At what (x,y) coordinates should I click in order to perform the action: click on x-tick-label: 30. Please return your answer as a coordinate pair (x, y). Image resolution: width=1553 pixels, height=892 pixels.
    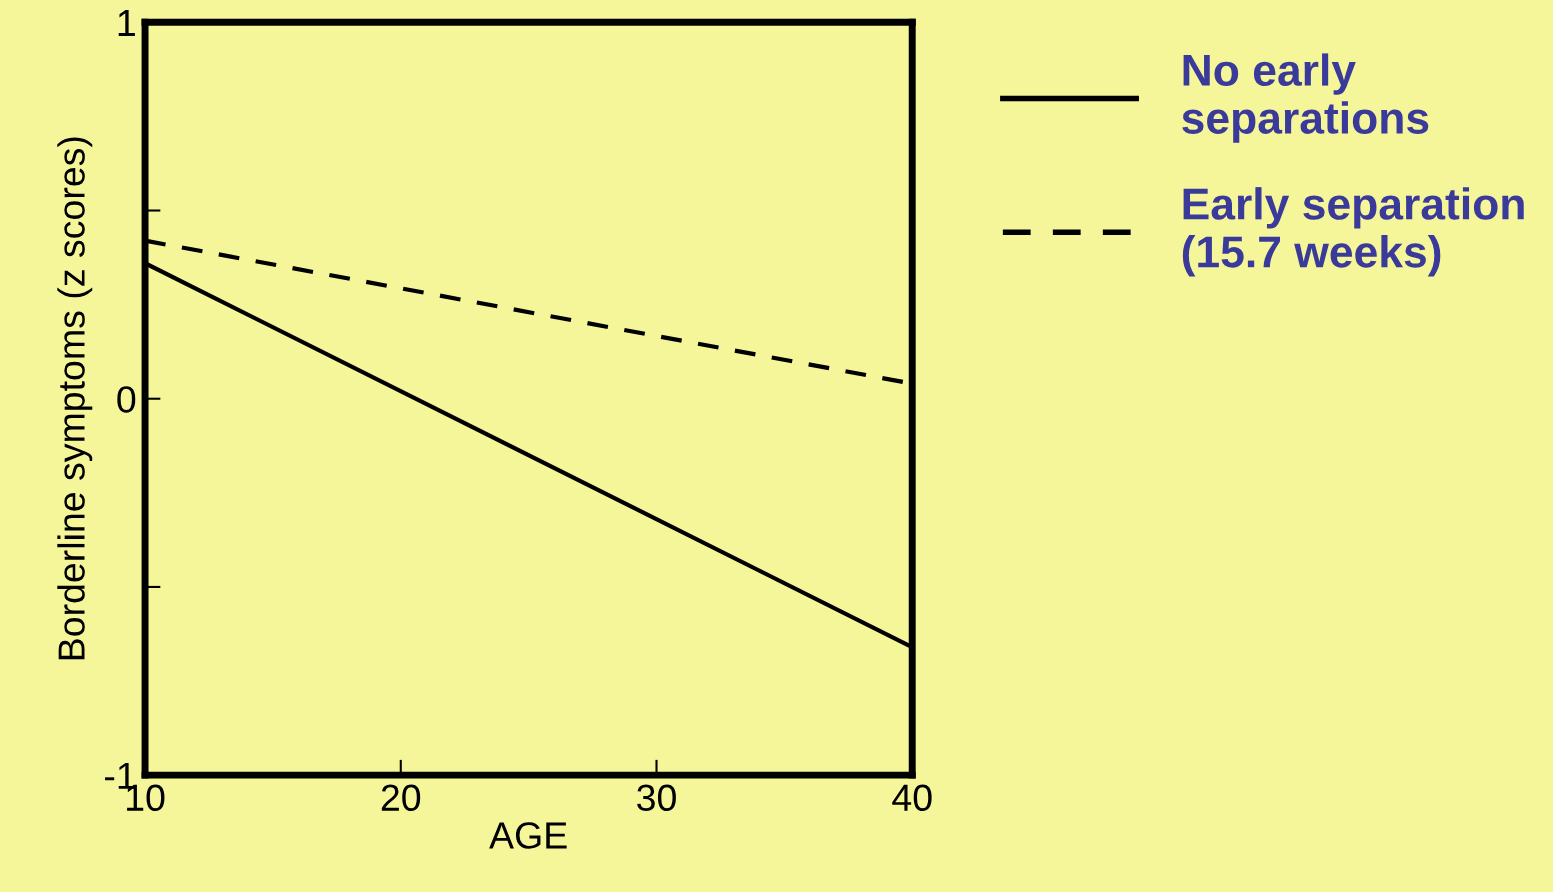
    Looking at the image, I should click on (656, 798).